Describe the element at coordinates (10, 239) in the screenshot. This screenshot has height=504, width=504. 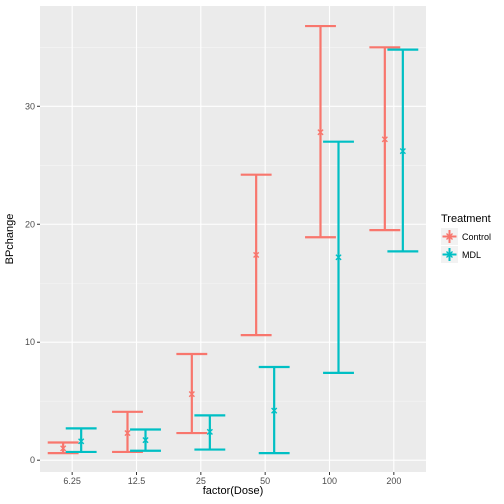
I see `y-axis-title: BPchange` at that location.